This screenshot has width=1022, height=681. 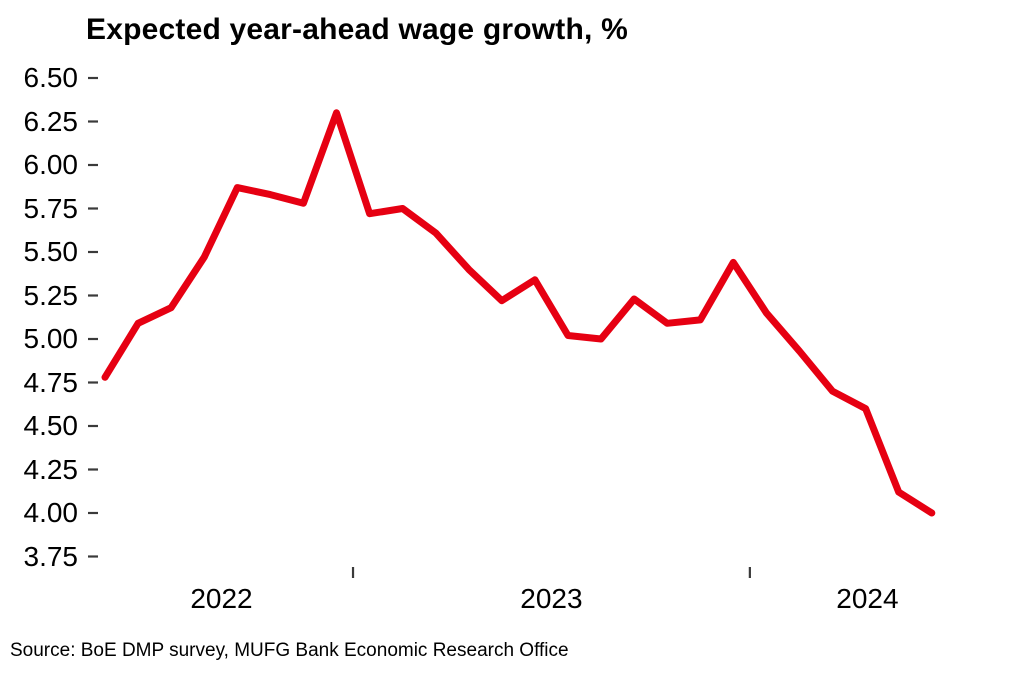 I want to click on y-tick-label: 5.00, so click(x=51, y=338).